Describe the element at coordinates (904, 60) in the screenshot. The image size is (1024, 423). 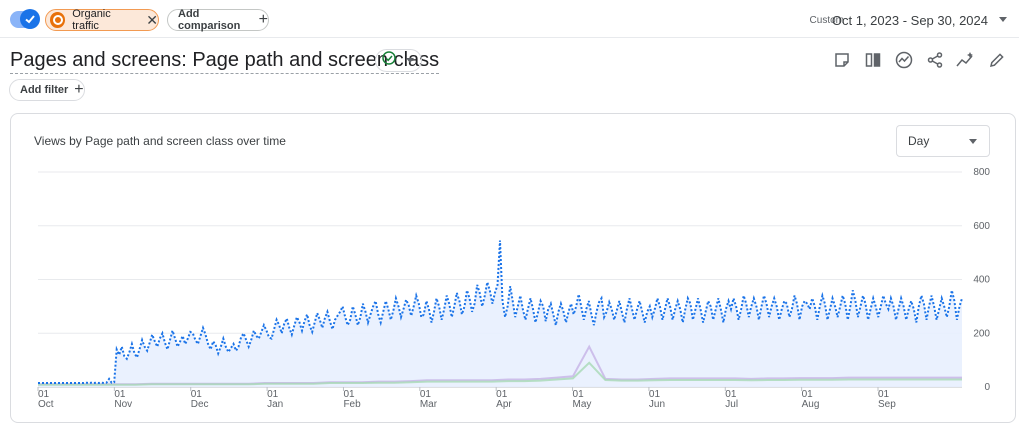
I see `insights-icon` at that location.